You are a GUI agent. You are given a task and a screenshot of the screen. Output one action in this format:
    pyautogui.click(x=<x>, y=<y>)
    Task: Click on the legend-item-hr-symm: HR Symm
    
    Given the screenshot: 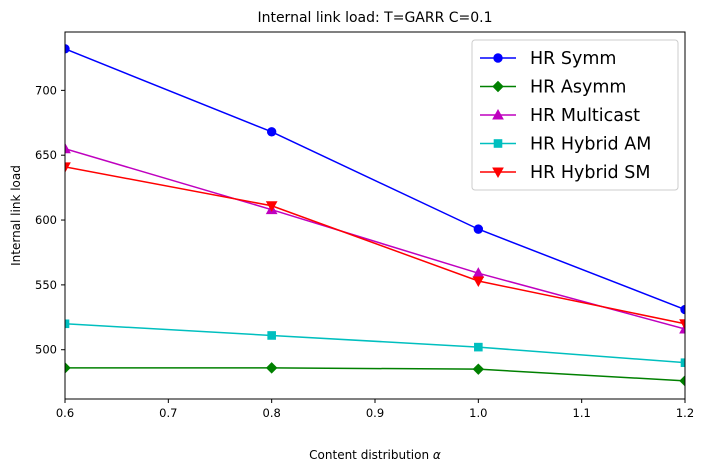 What is the action you would take?
    pyautogui.click(x=548, y=59)
    